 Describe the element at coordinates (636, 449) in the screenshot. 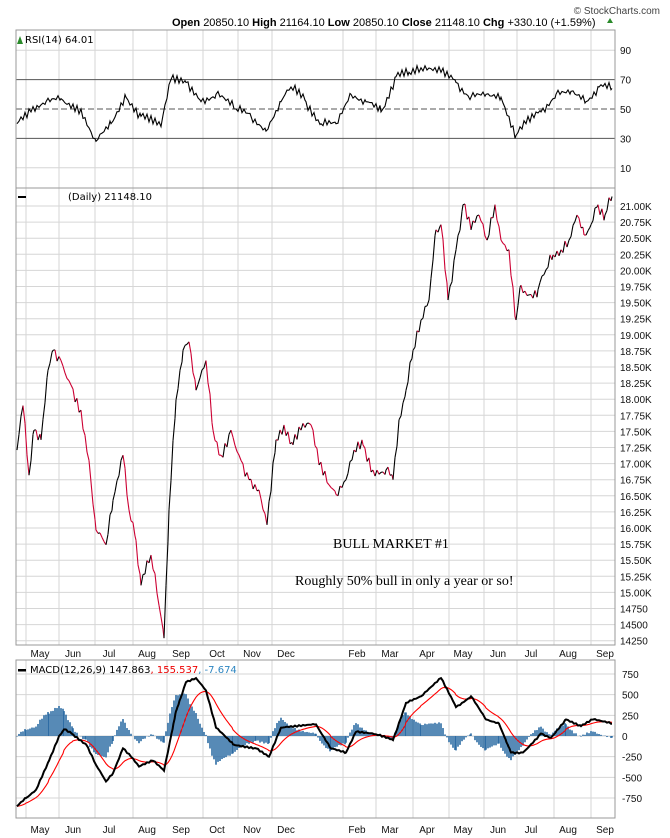

I see `price-tick-label: 17.25K` at that location.